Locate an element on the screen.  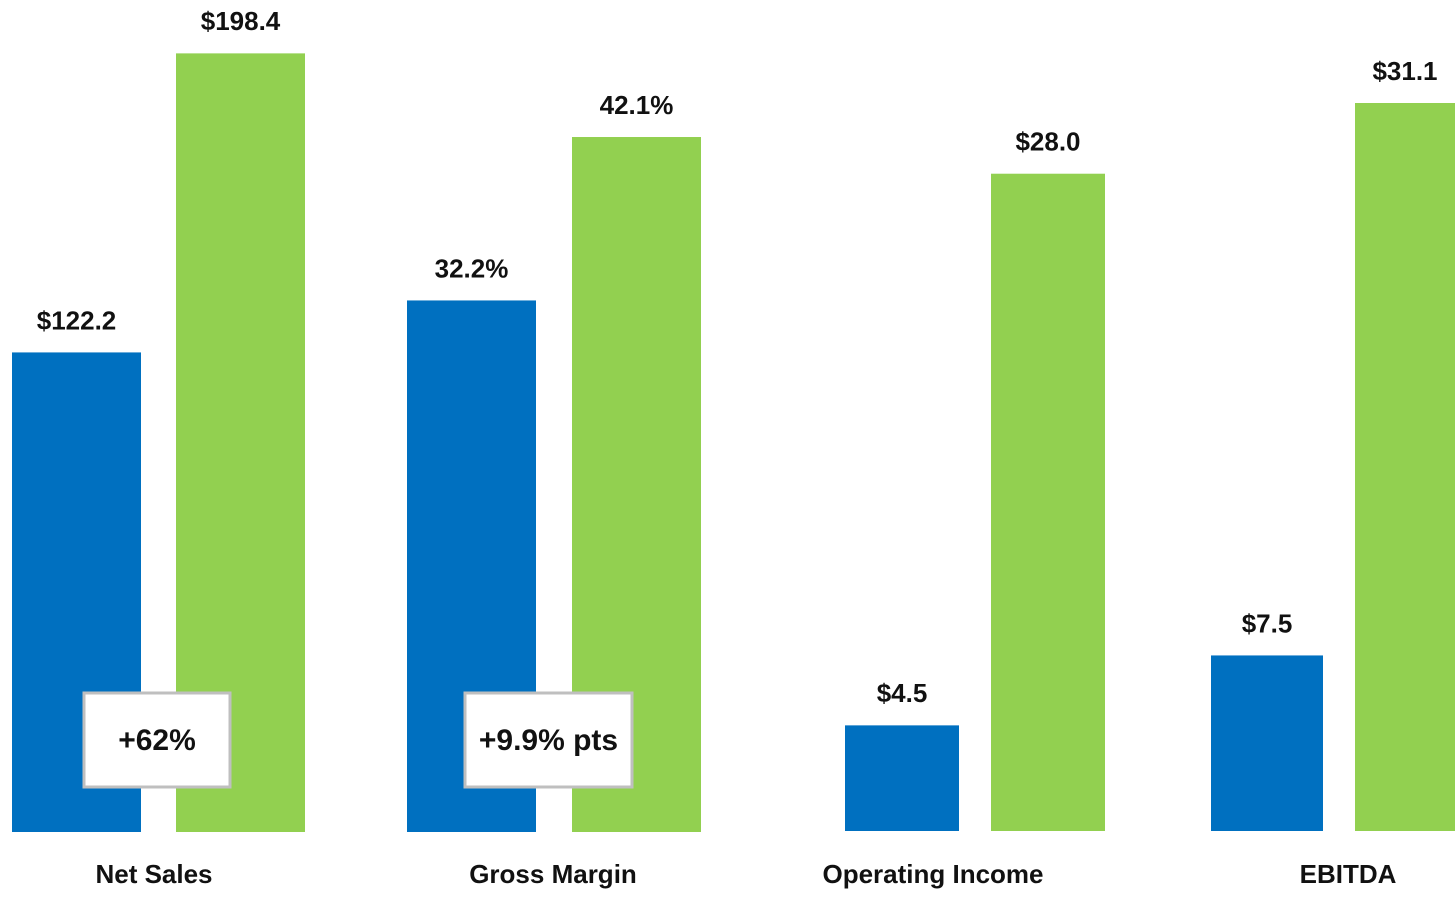
category-label: Net Sales is located at coordinates (153, 874).